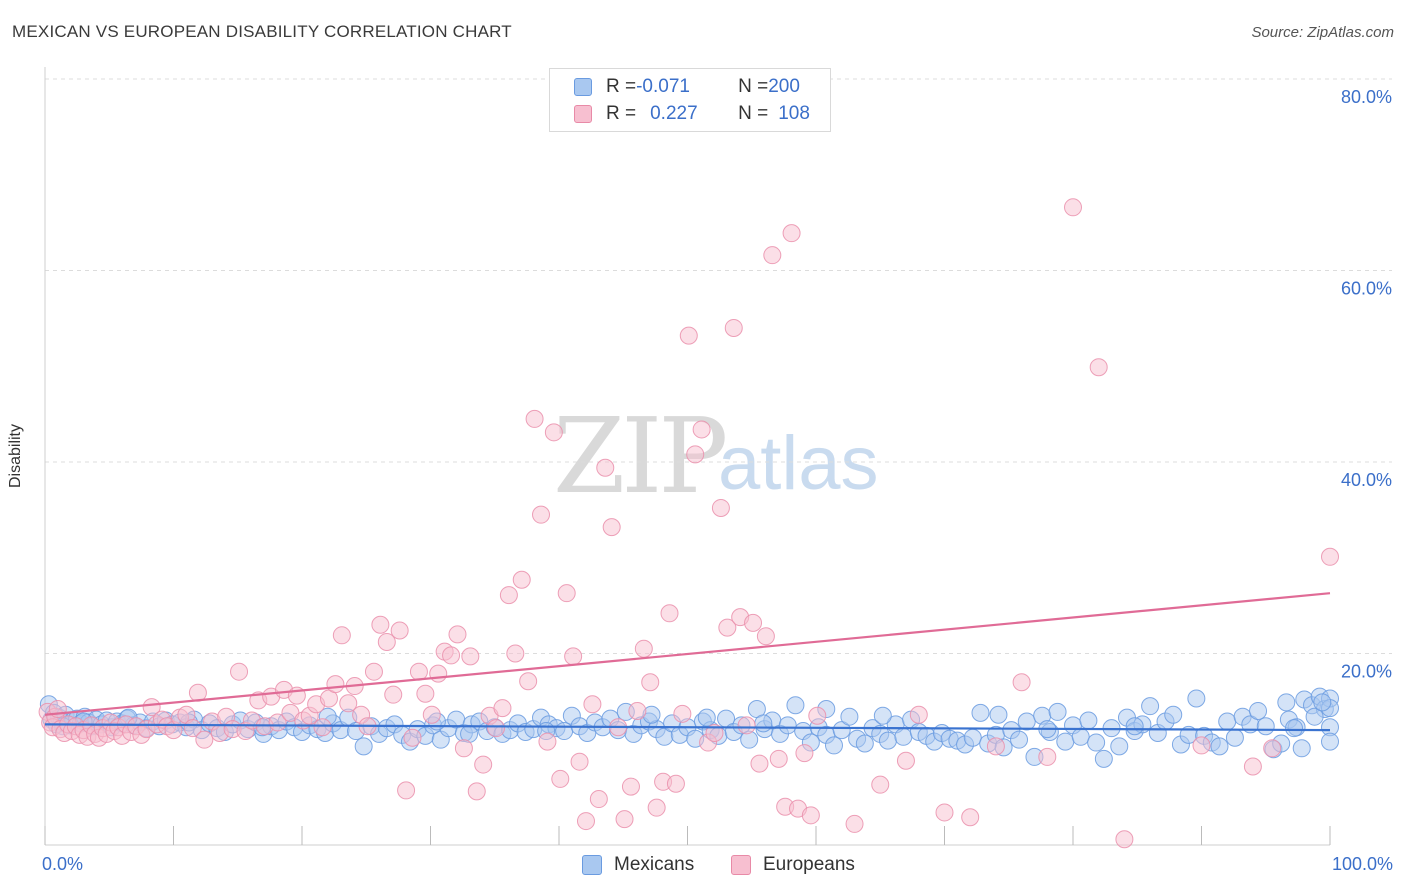 The width and height of the screenshot is (1406, 892). I want to click on y-tick-label: 80.0%, so click(1366, 97).